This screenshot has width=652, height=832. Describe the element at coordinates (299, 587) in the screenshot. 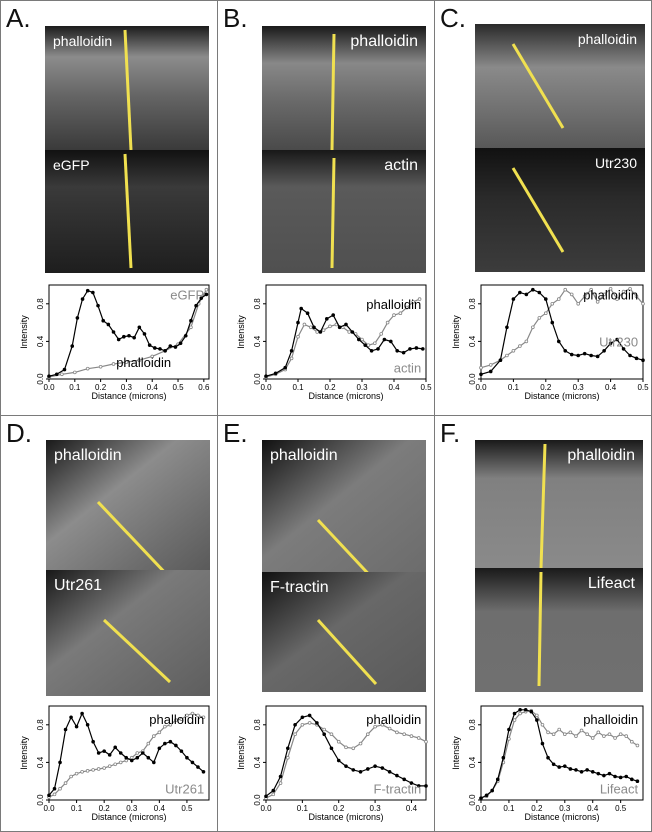

I see `image-label: F-tractin` at that location.